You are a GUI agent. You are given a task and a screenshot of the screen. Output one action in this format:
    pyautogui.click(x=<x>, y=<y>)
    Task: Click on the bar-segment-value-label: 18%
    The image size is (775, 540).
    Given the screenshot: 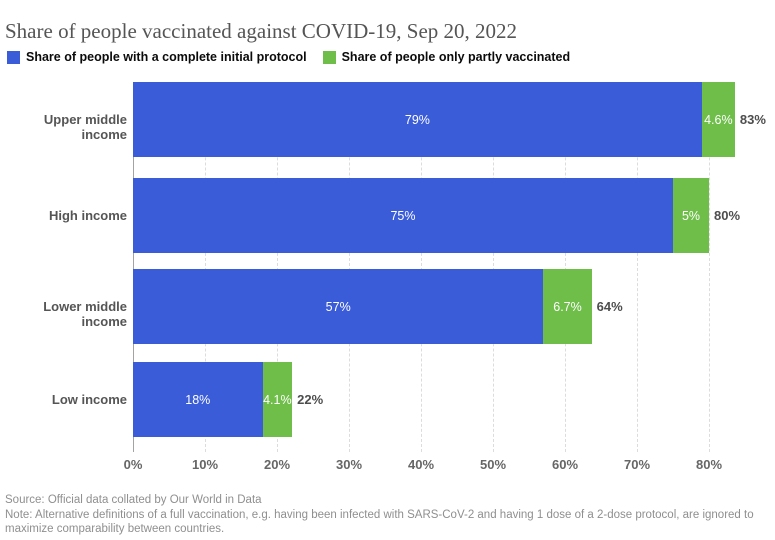 What is the action you would take?
    pyautogui.click(x=198, y=399)
    